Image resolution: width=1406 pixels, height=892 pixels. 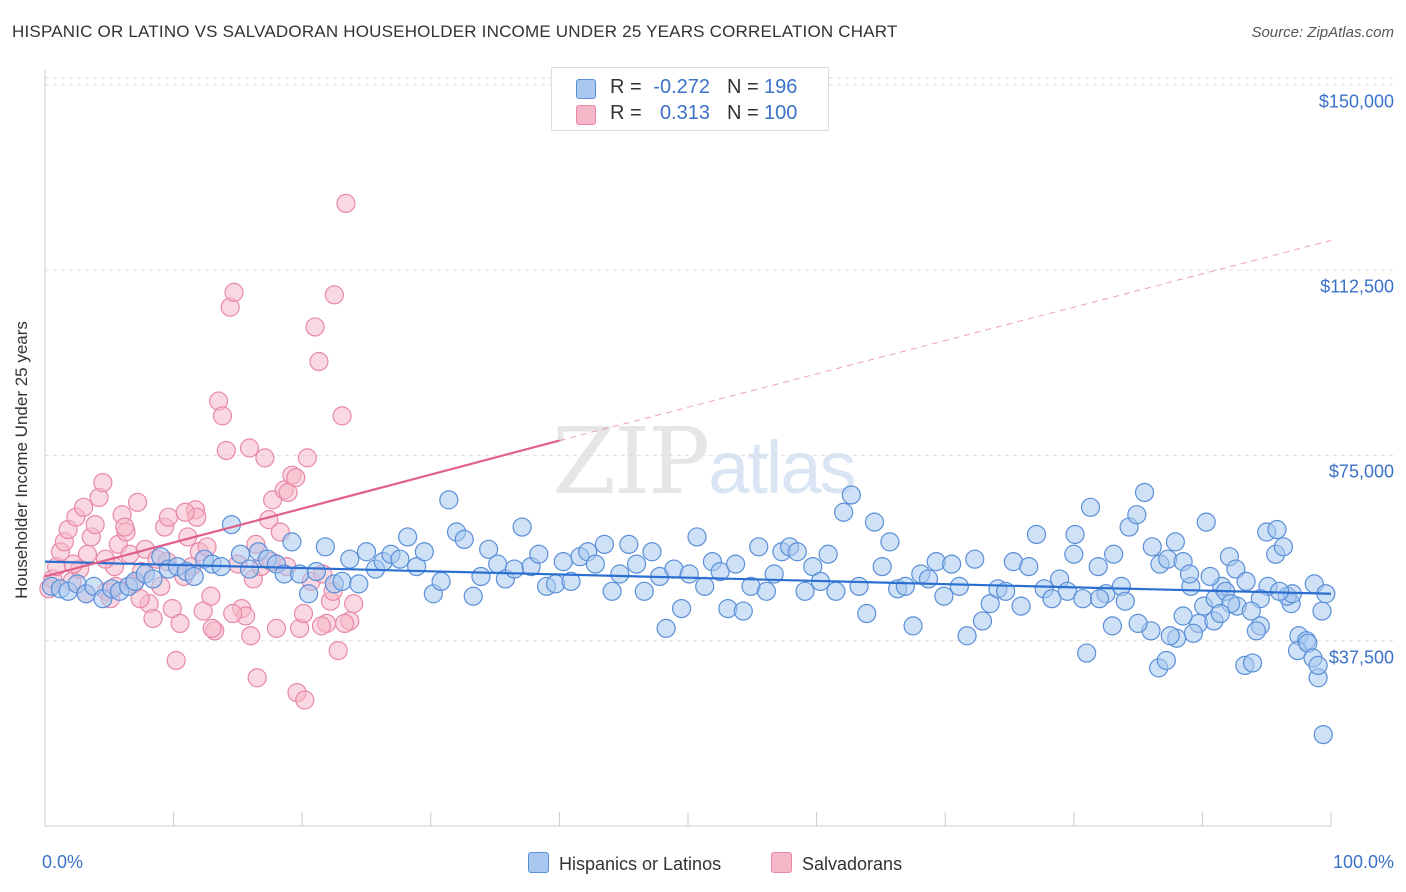 I want to click on y-tick-label: $150,000, so click(x=1356, y=101).